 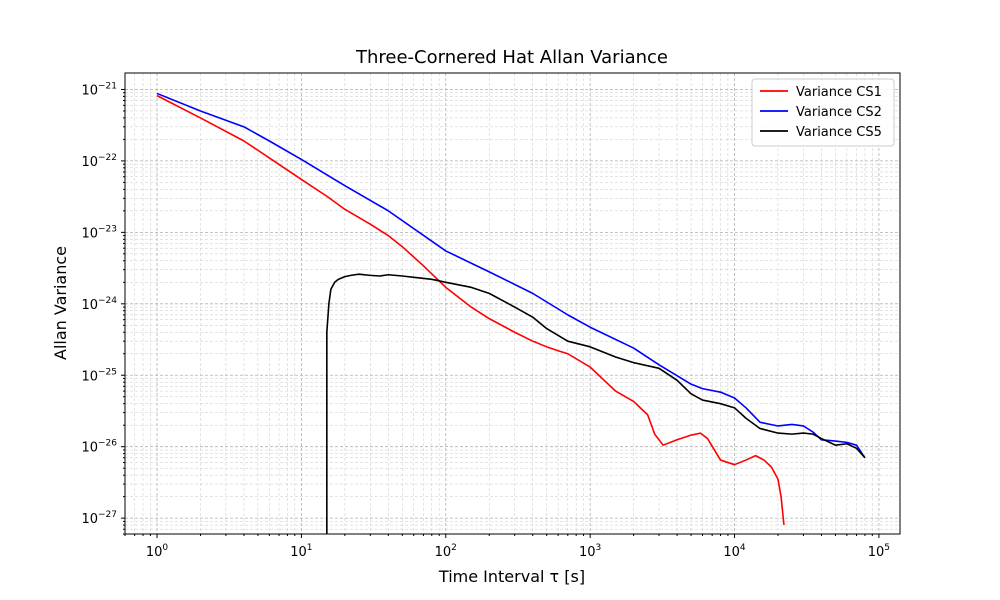 What do you see at coordinates (839, 112) in the screenshot?
I see `legend-label: Variance CS2` at bounding box center [839, 112].